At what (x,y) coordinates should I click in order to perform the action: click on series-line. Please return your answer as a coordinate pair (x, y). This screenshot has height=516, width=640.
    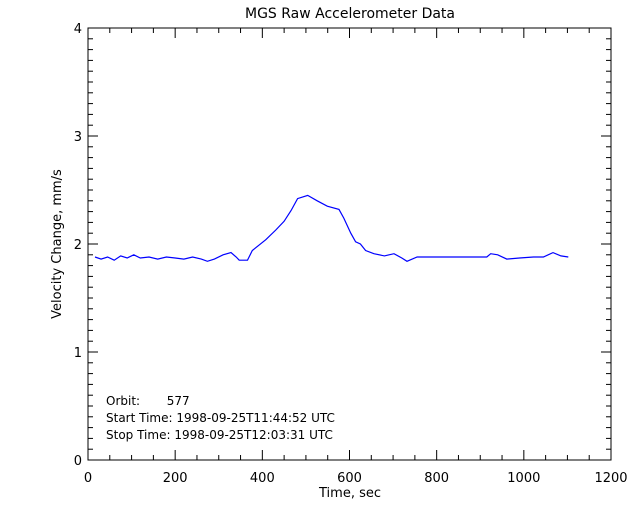
    Looking at the image, I should click on (331, 228).